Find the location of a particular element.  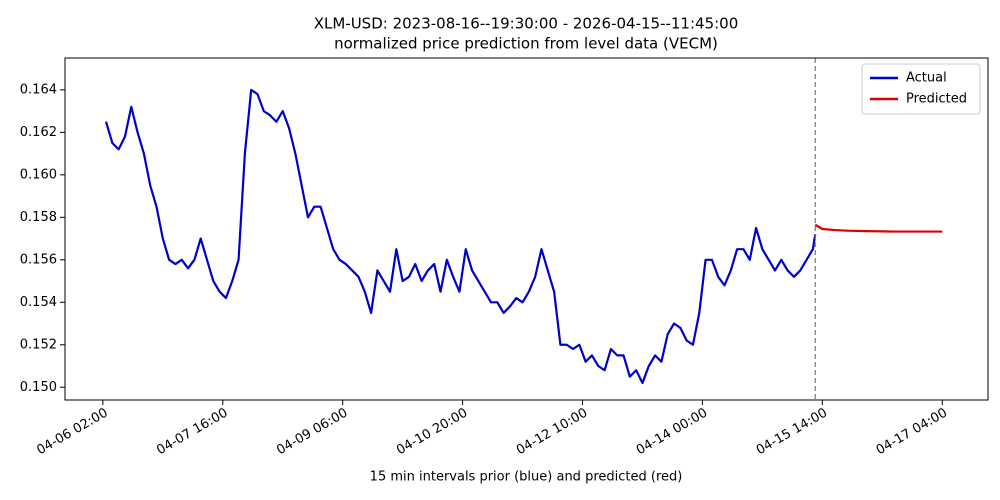

legend-label: Actual is located at coordinates (926, 78).